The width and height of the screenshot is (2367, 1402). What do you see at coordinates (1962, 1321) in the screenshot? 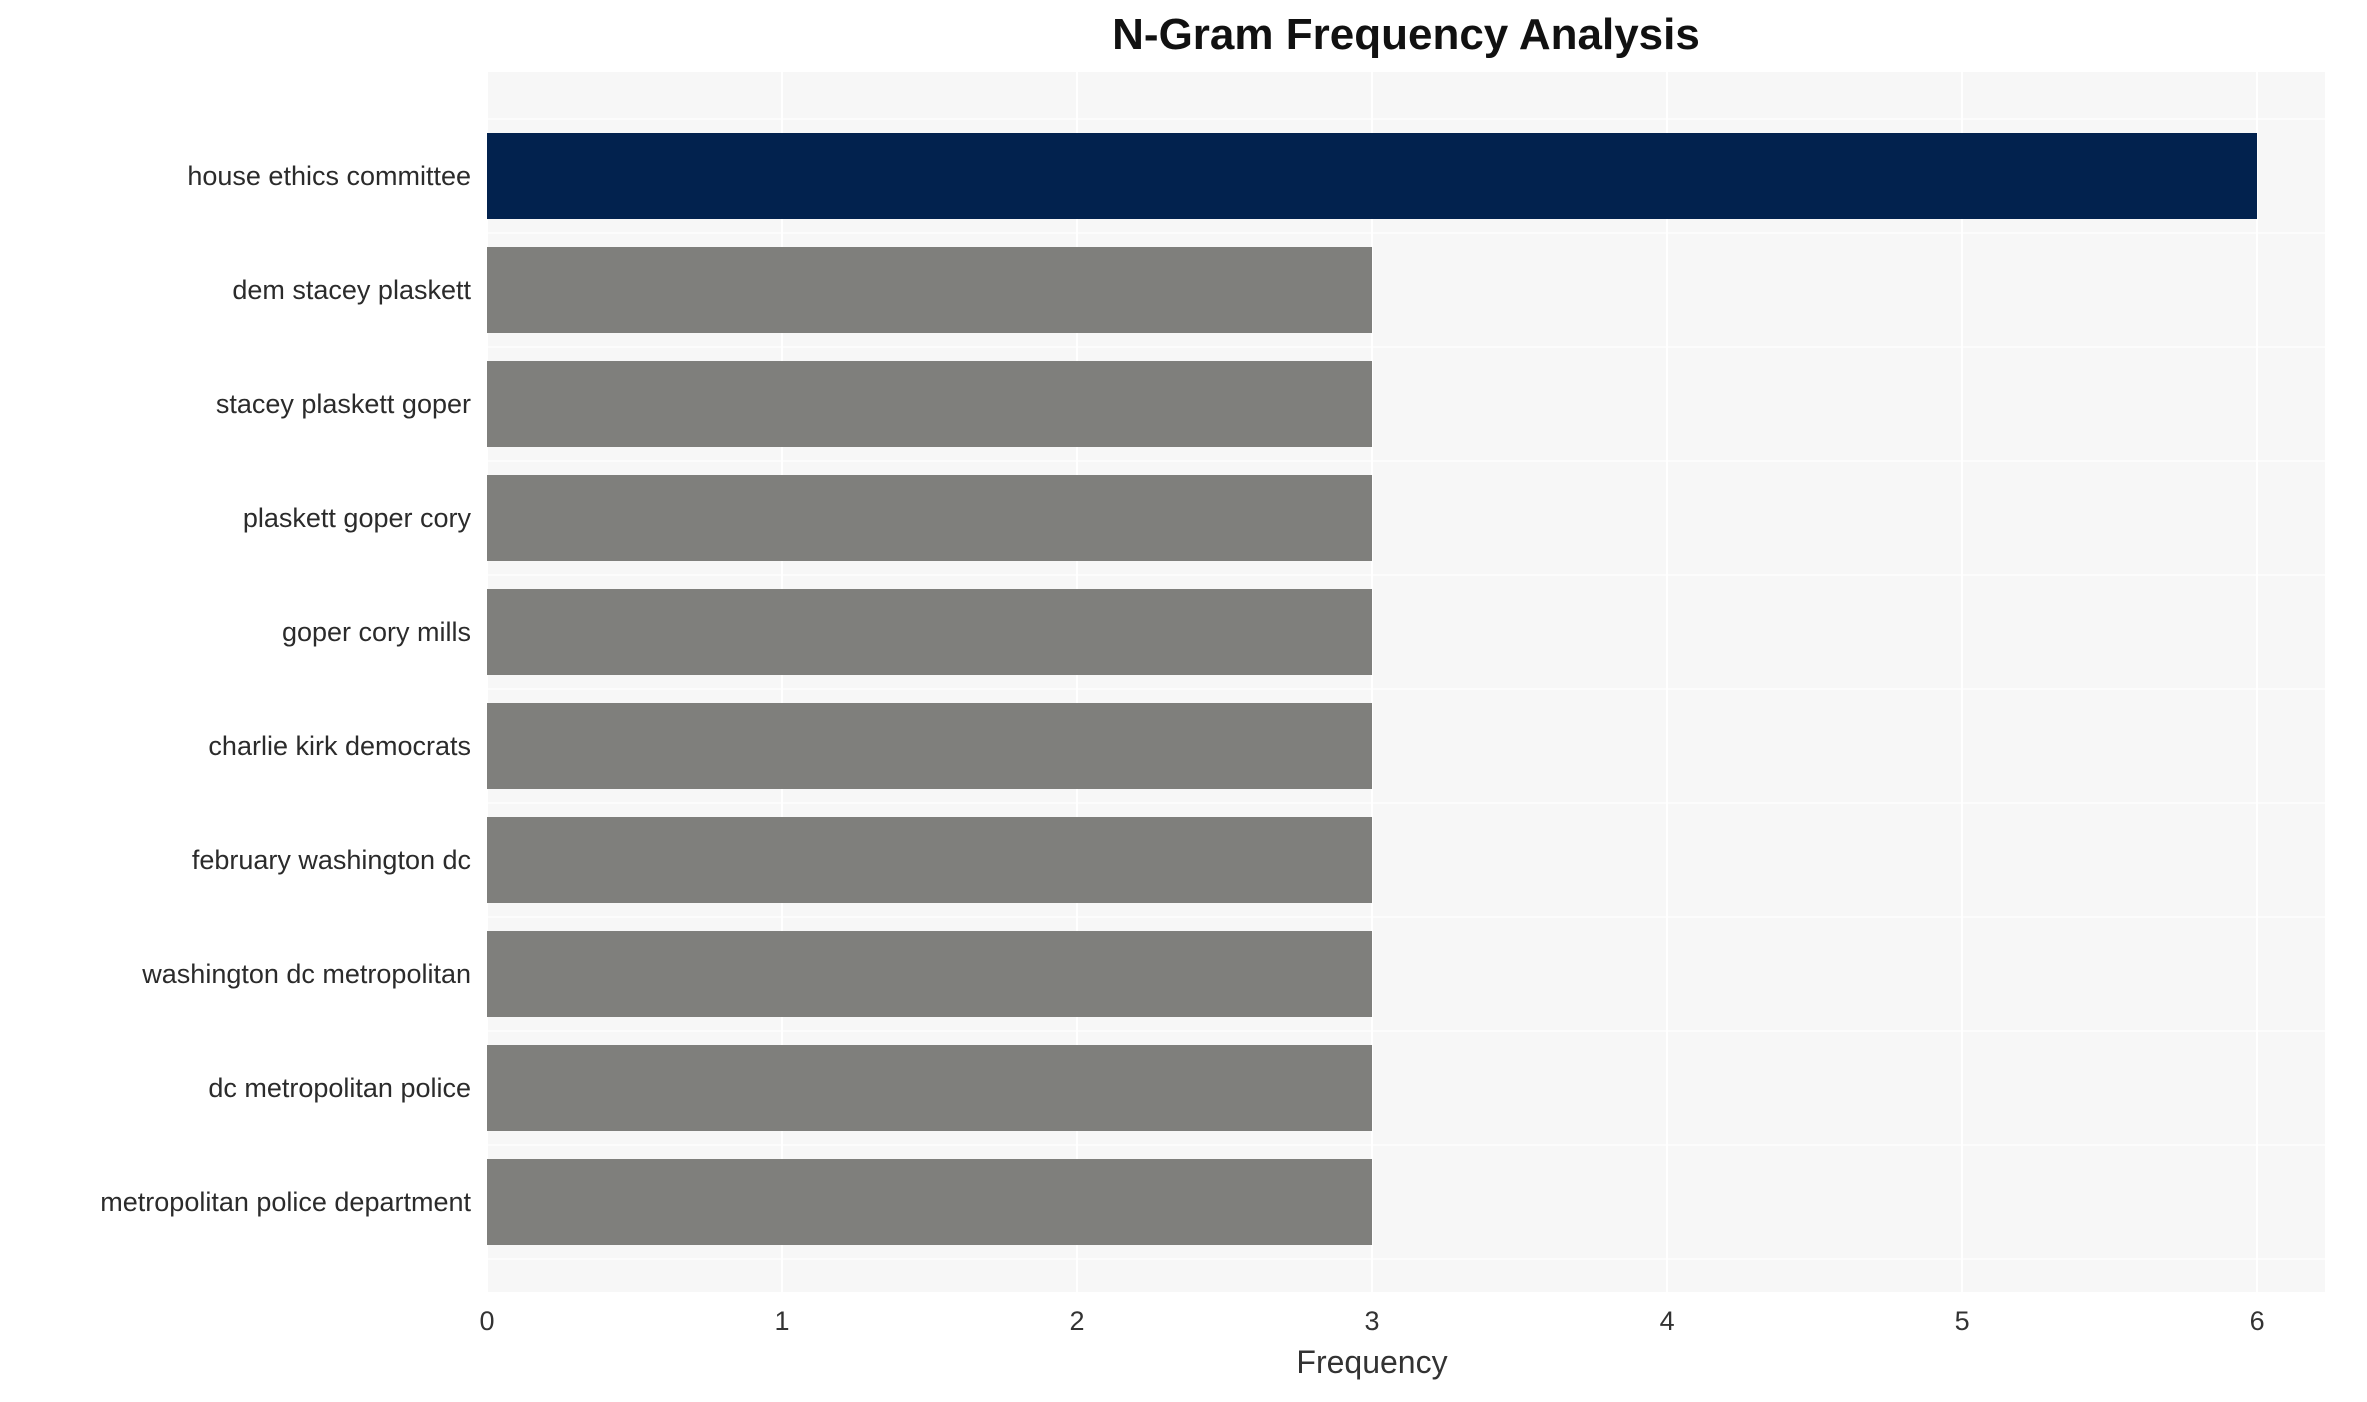
I see `x-tick-label: 5` at bounding box center [1962, 1321].